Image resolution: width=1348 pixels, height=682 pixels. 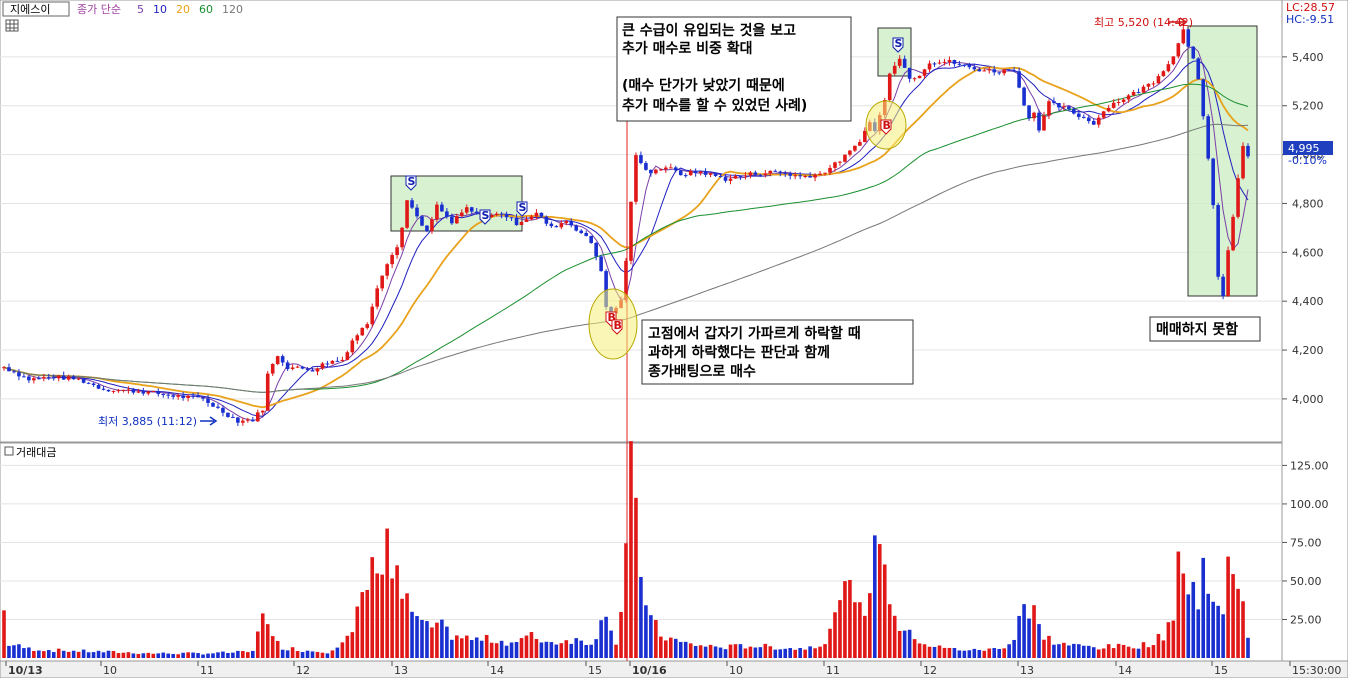 I want to click on grid-toggle-icon, so click(x=12, y=25).